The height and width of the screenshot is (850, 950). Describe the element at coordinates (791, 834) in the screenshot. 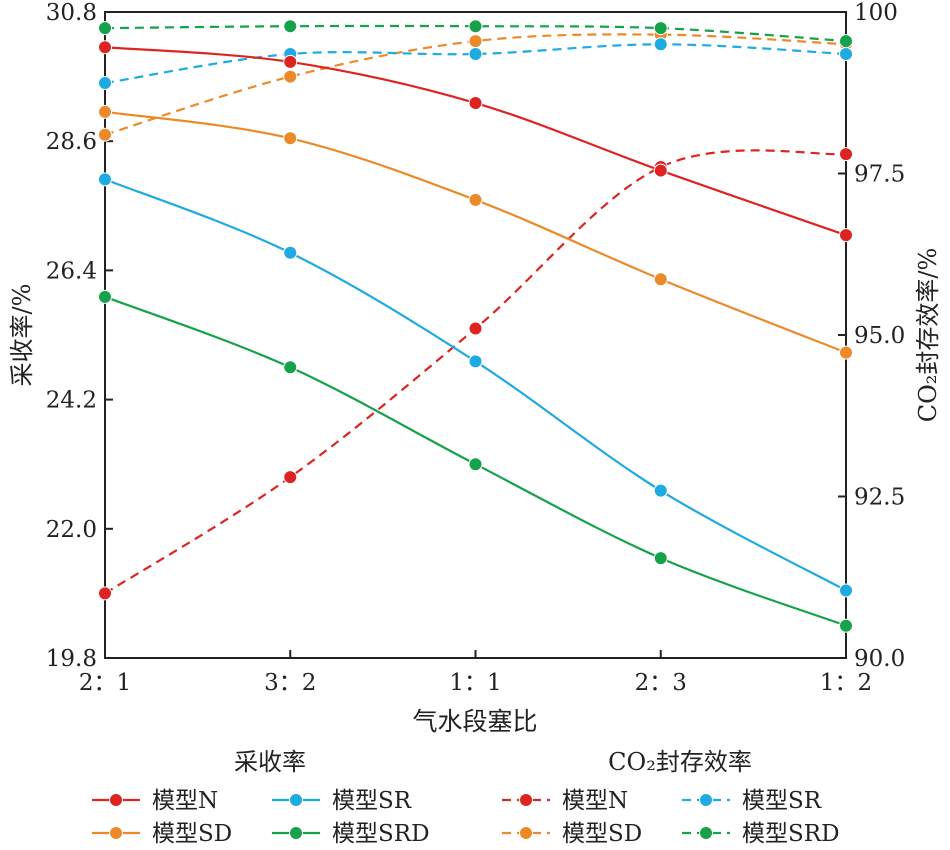

I see `legend-label-storage-模型SRD: 模型SRD` at that location.